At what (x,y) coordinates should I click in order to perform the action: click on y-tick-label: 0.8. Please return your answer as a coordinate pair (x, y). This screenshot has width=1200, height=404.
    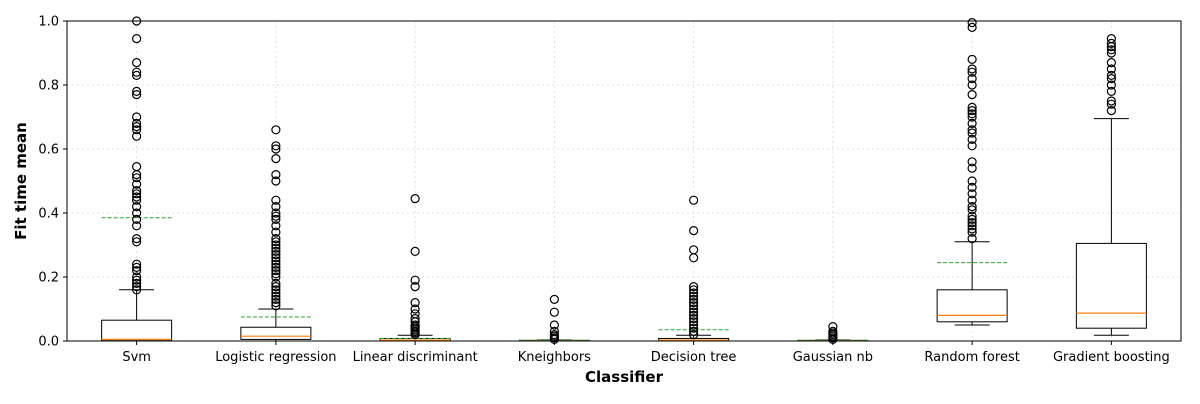
    Looking at the image, I should click on (48, 86).